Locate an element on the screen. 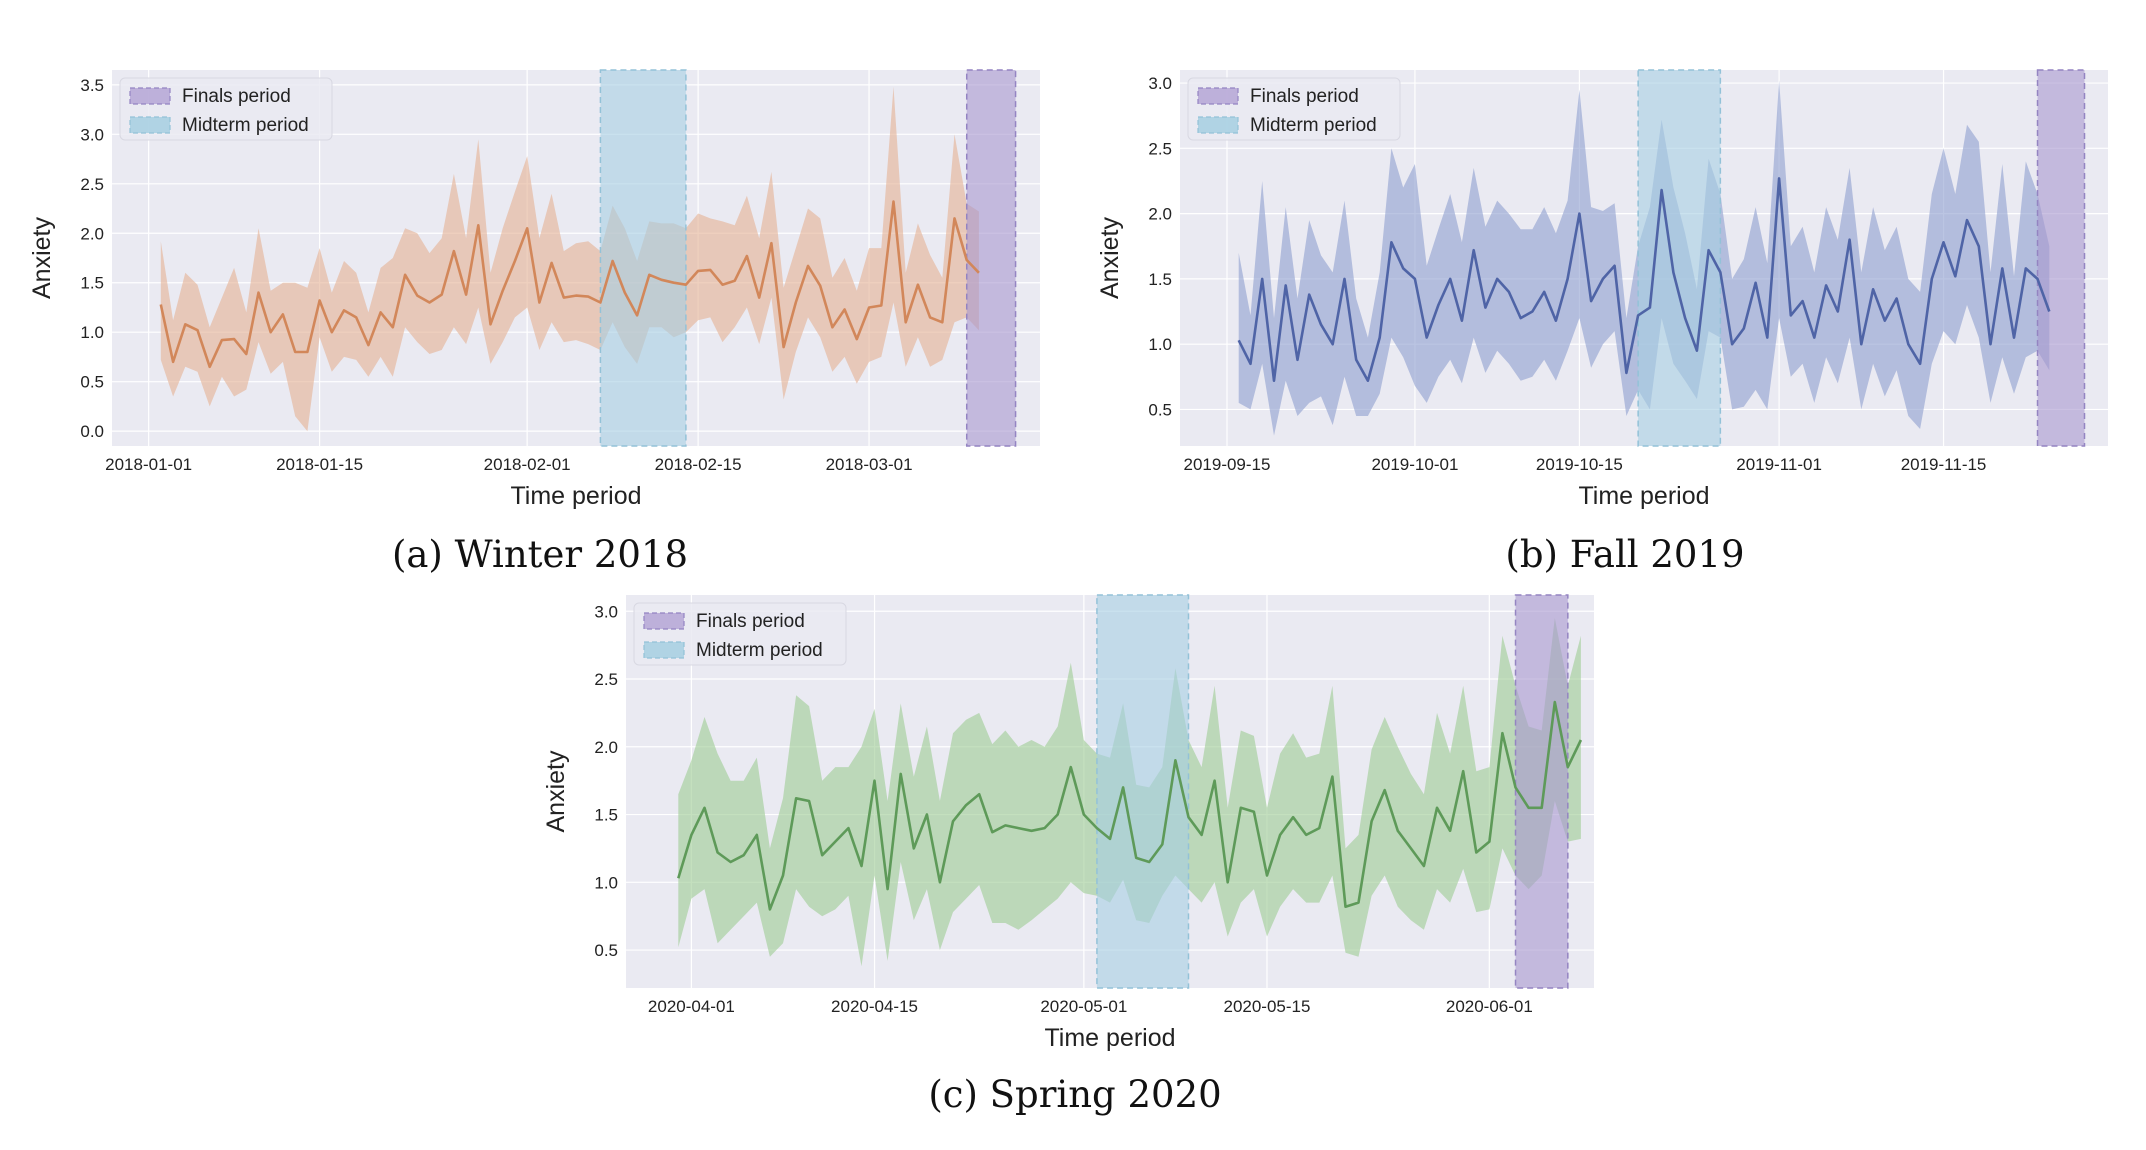 The width and height of the screenshot is (2146, 1150). x-tick-label: 2018-03-01 is located at coordinates (869, 464).